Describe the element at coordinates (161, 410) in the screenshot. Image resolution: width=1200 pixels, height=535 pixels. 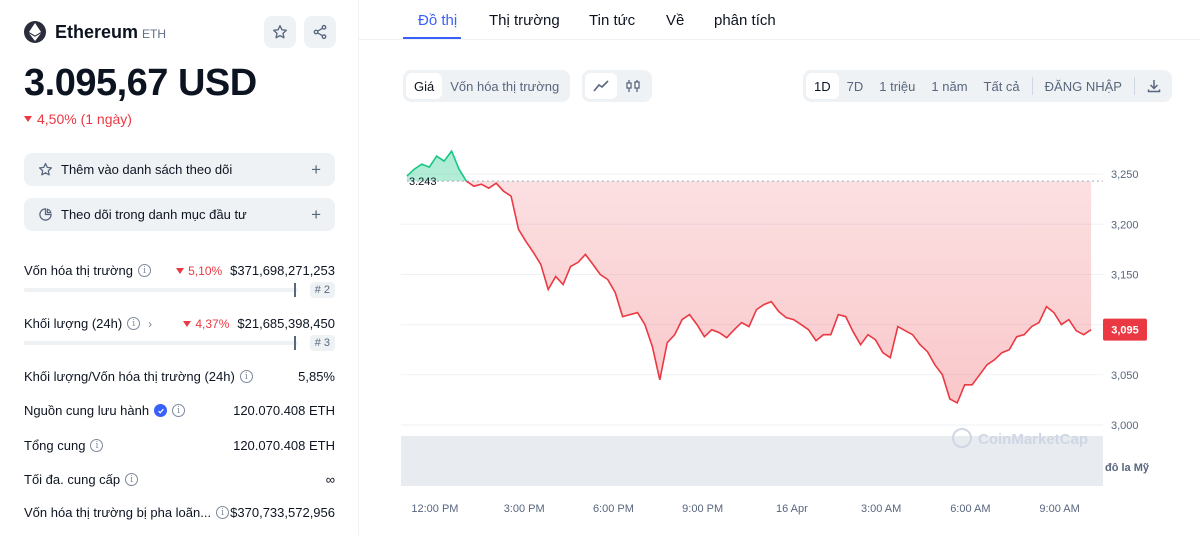
I see `verified-icon` at that location.